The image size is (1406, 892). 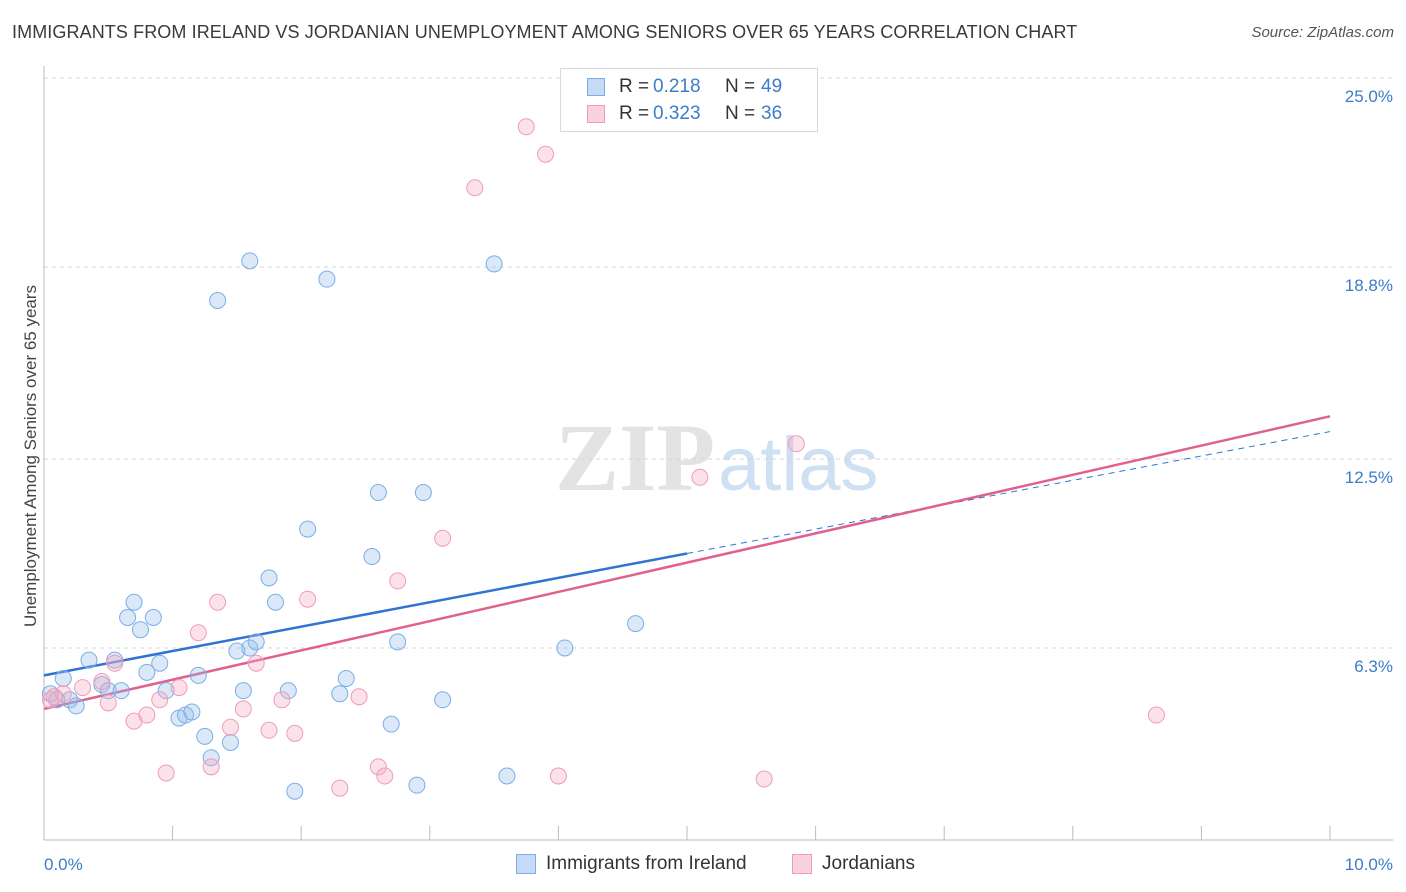 What do you see at coordinates (717, 457) in the screenshot?
I see `watermark: ZIP atlas` at bounding box center [717, 457].